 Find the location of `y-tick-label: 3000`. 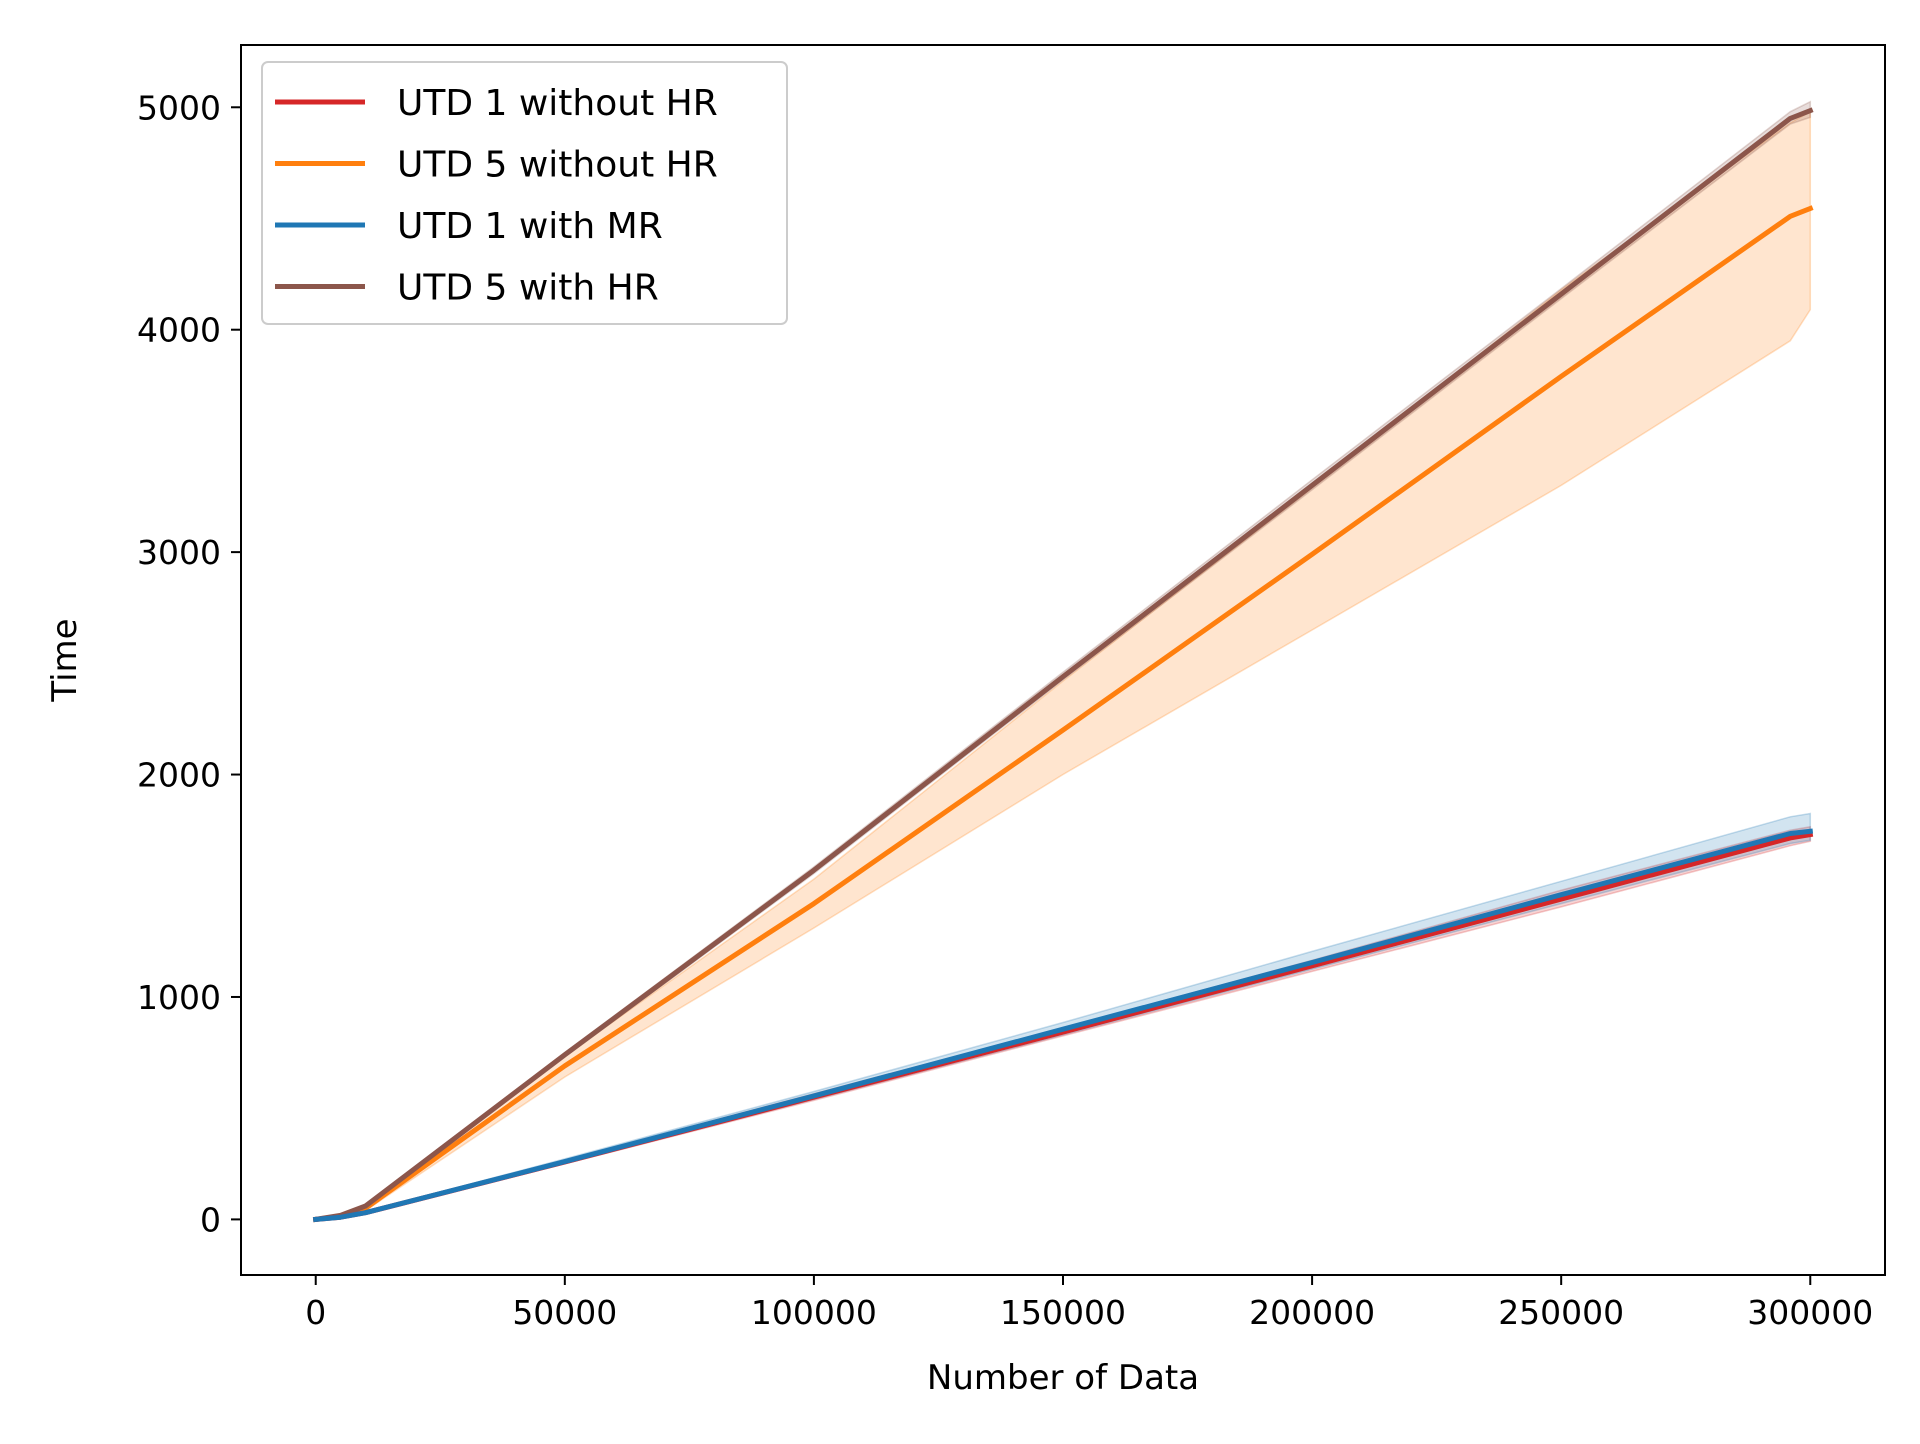

y-tick-label: 3000 is located at coordinates (179, 552).